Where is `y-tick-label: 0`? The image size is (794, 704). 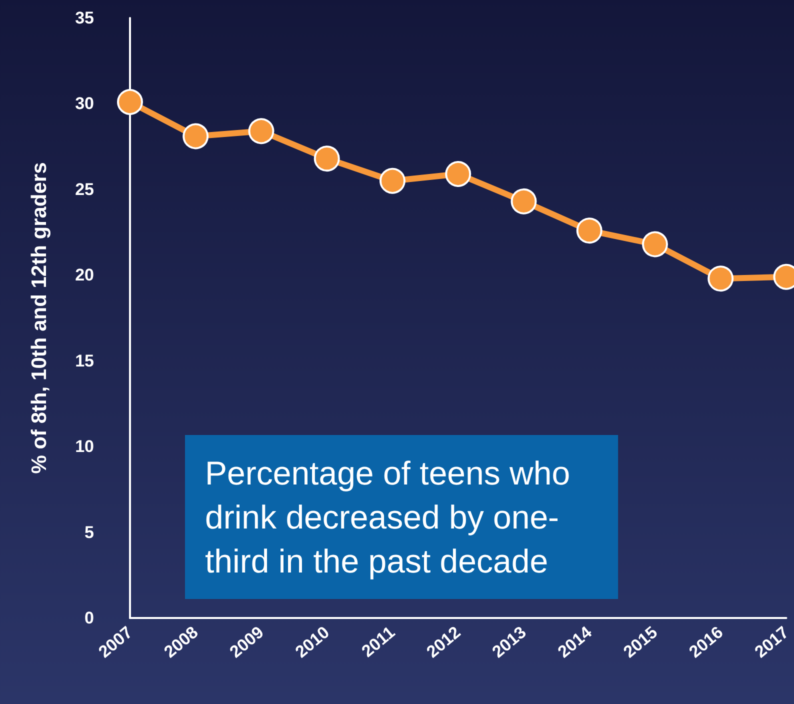 y-tick-label: 0 is located at coordinates (89, 618).